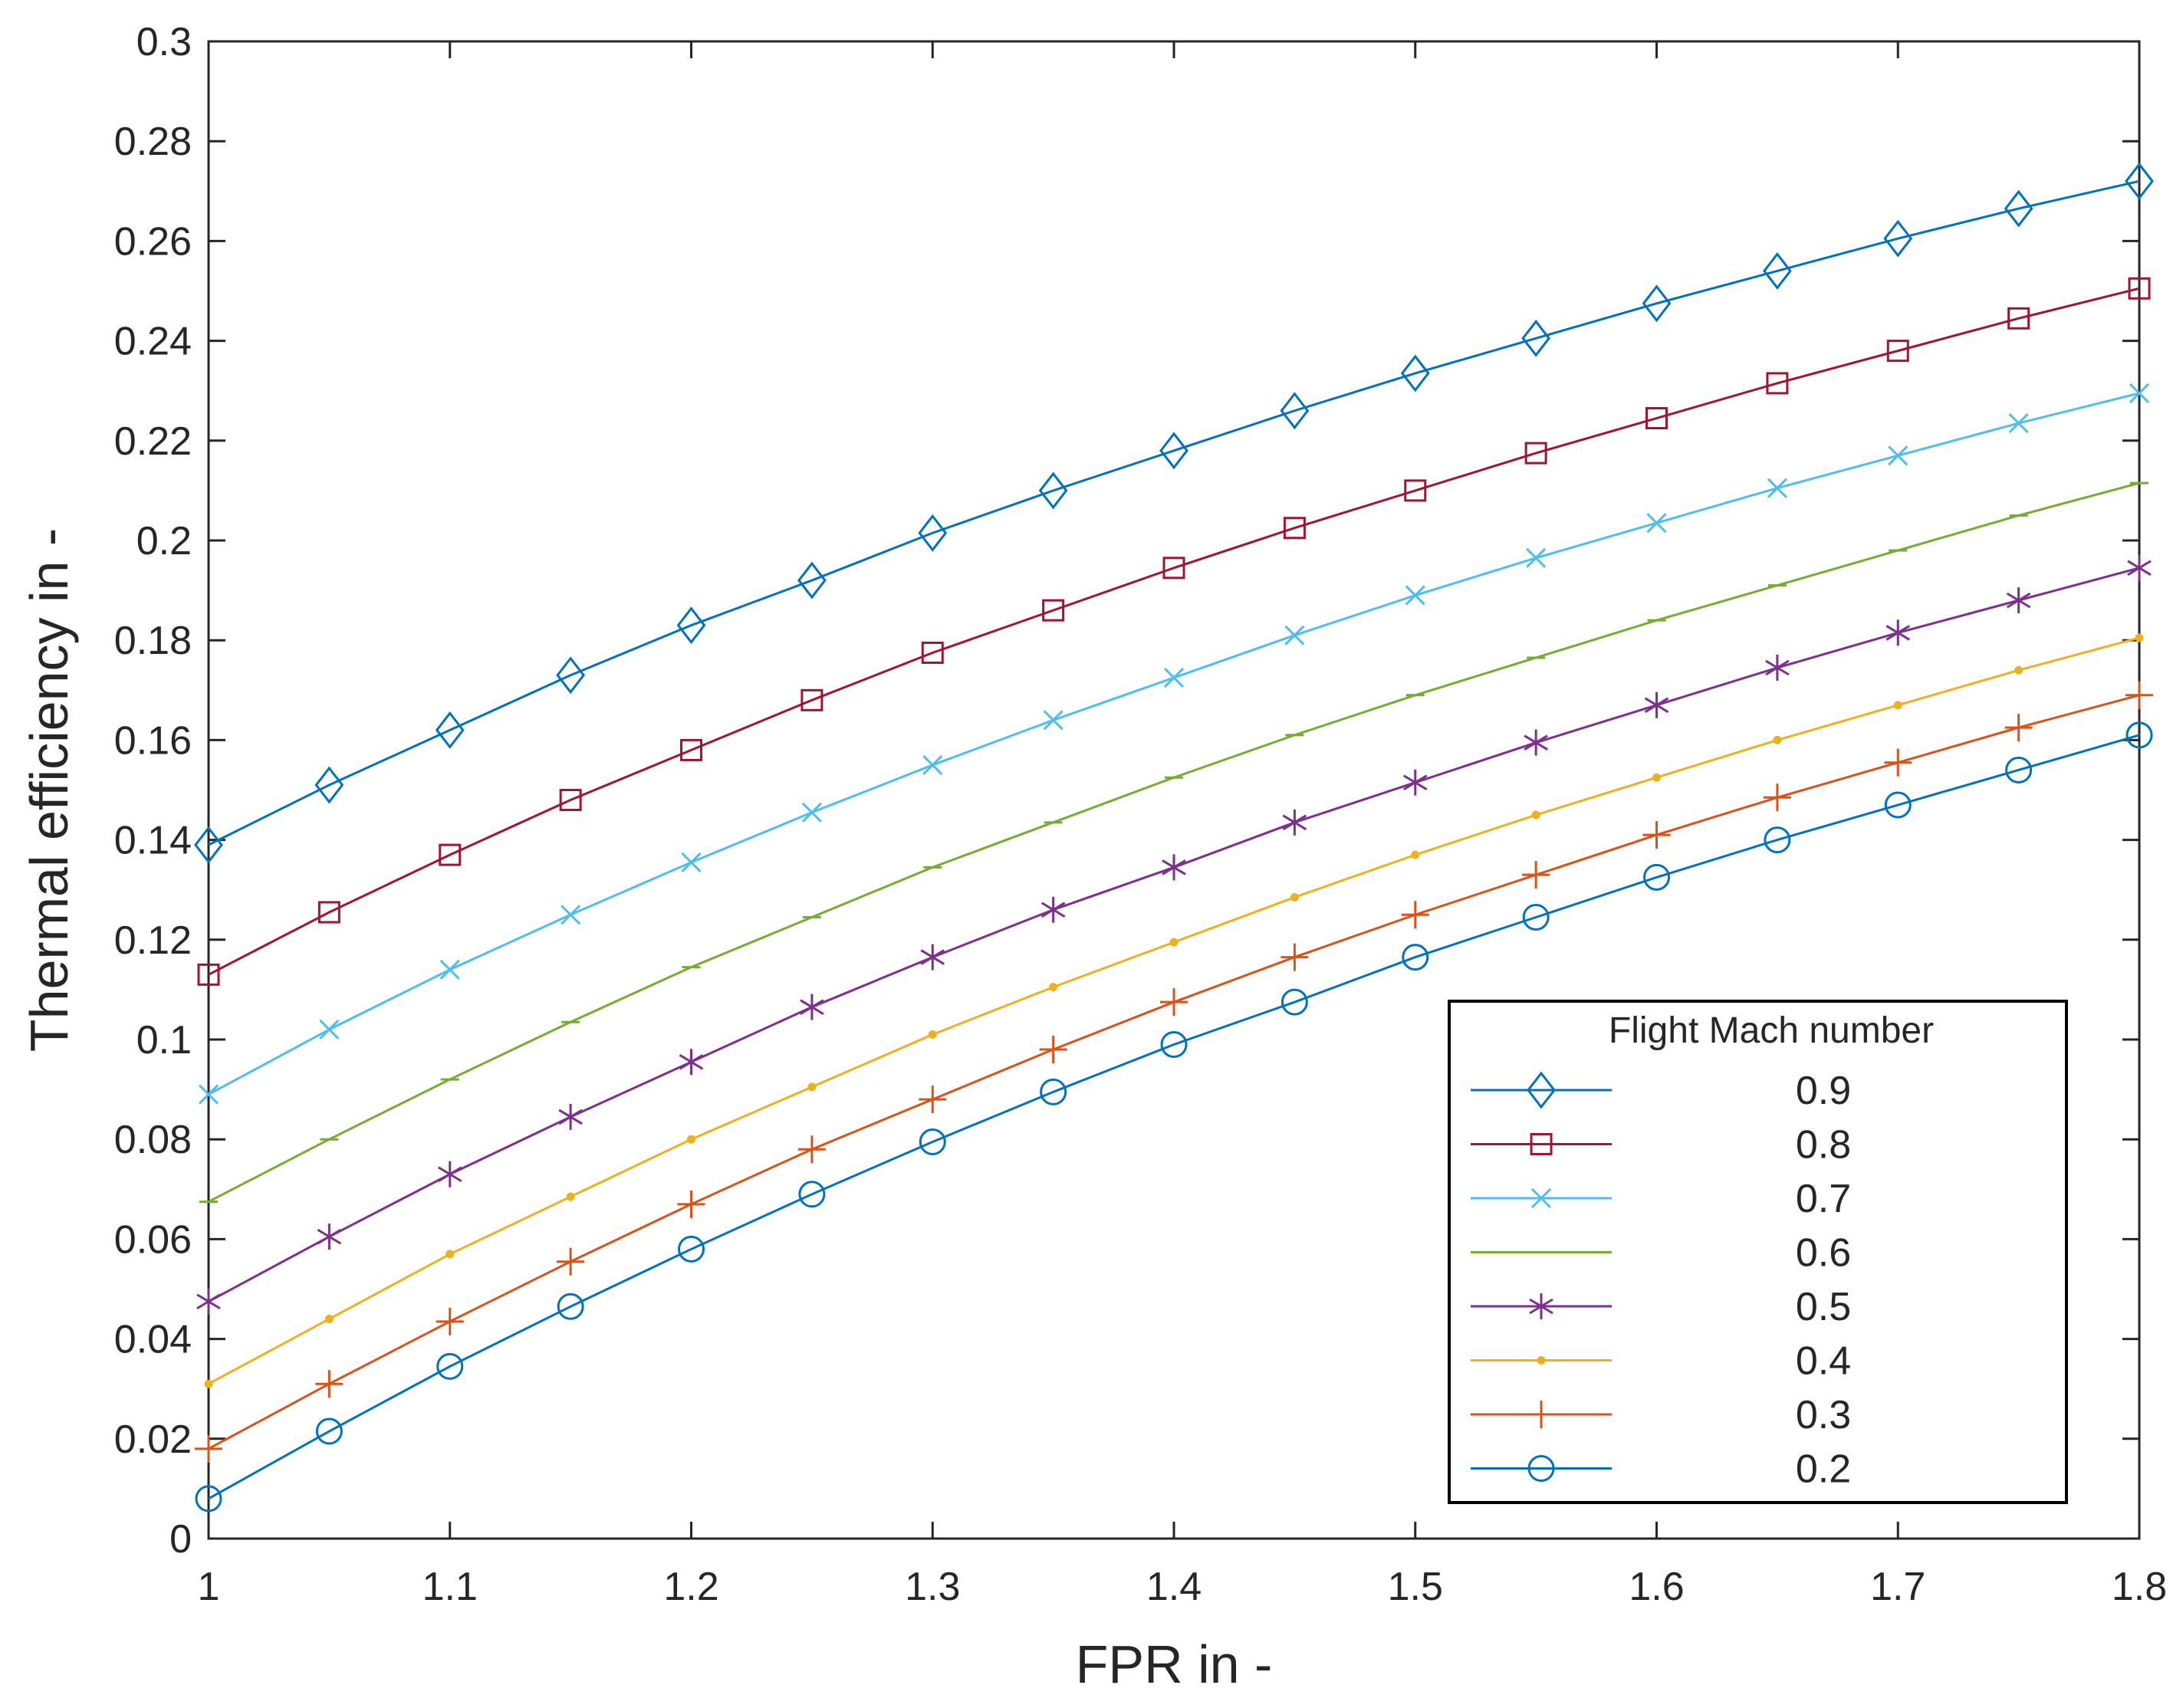 The image size is (2183, 1708). Describe the element at coordinates (1541, 1360) in the screenshot. I see `legend-marker-point` at that location.